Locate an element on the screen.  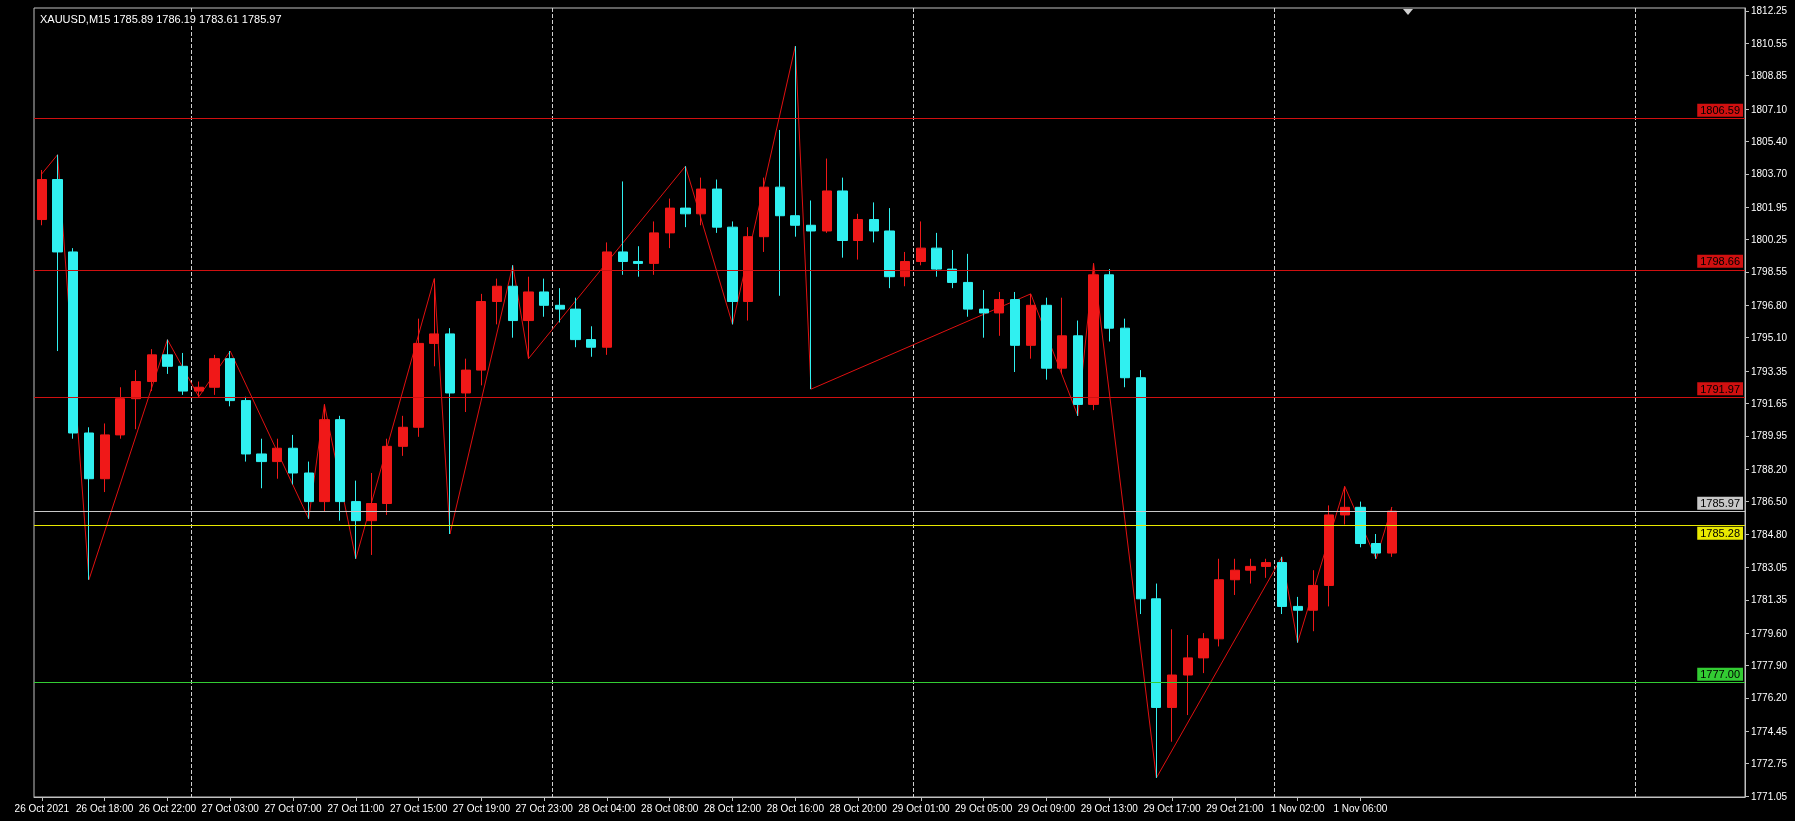
x-tick-label: 28 Oct 04:00 is located at coordinates (607, 808).